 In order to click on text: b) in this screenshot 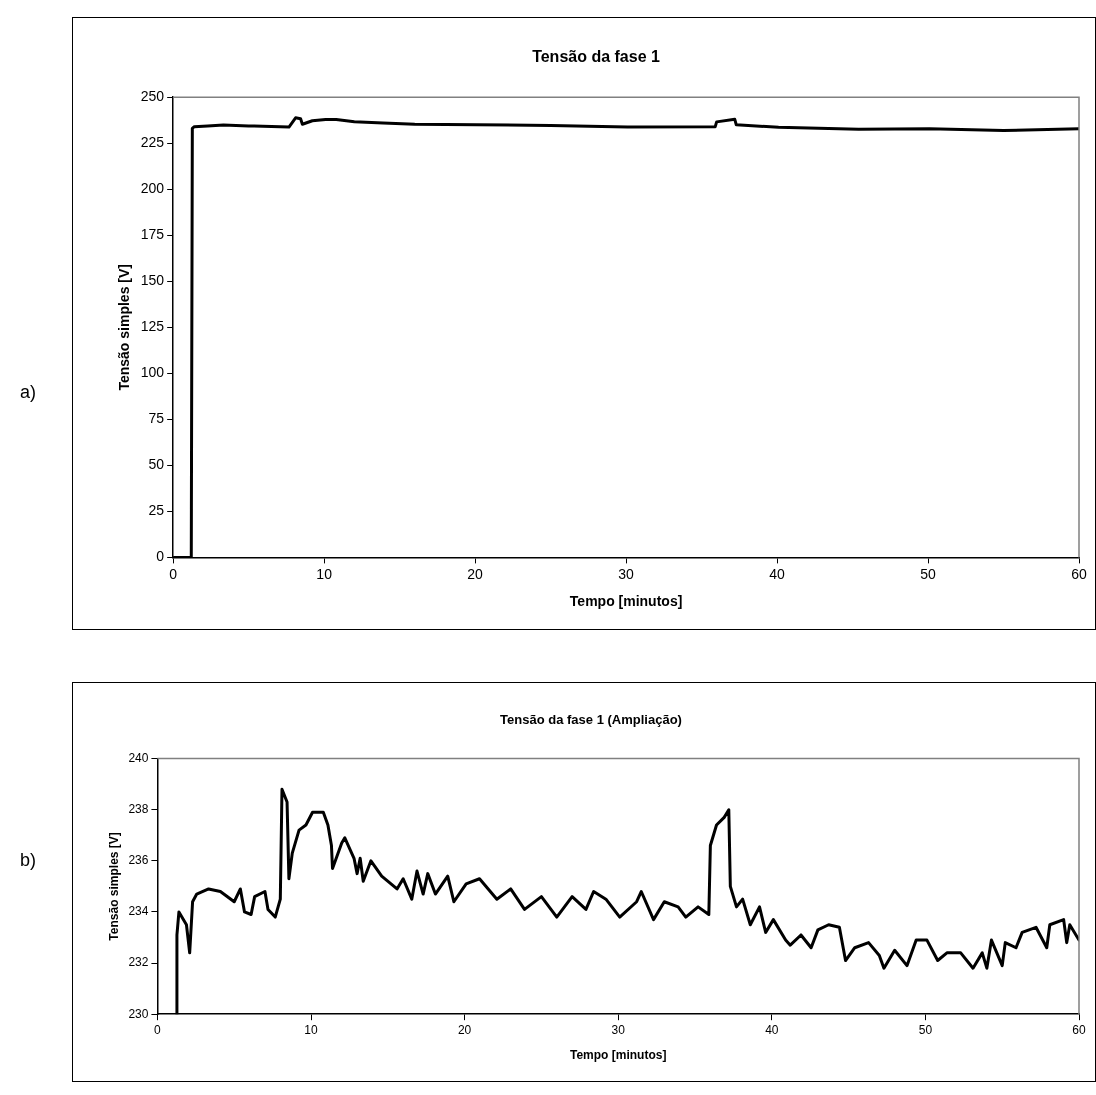, I will do `click(28, 860)`.